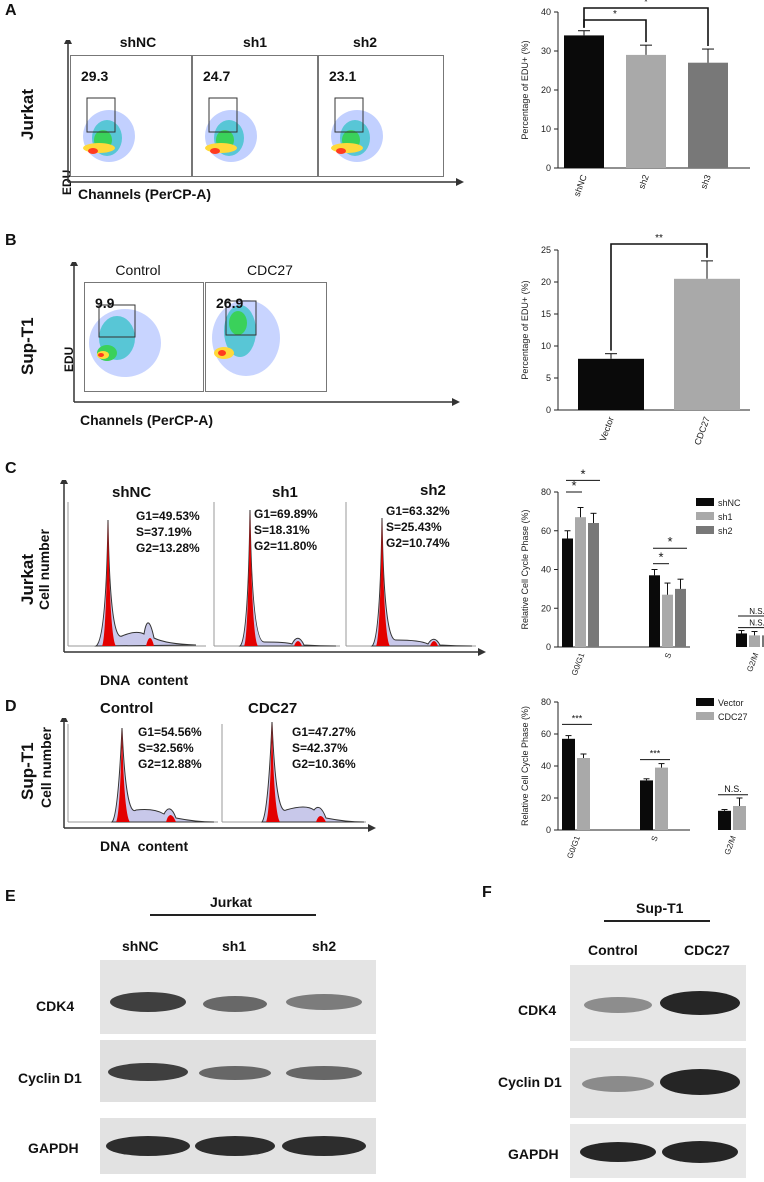 The width and height of the screenshot is (764, 1182). Describe the element at coordinates (131, 116) in the screenshot. I see `flow-plot-shnc: 29.3` at that location.